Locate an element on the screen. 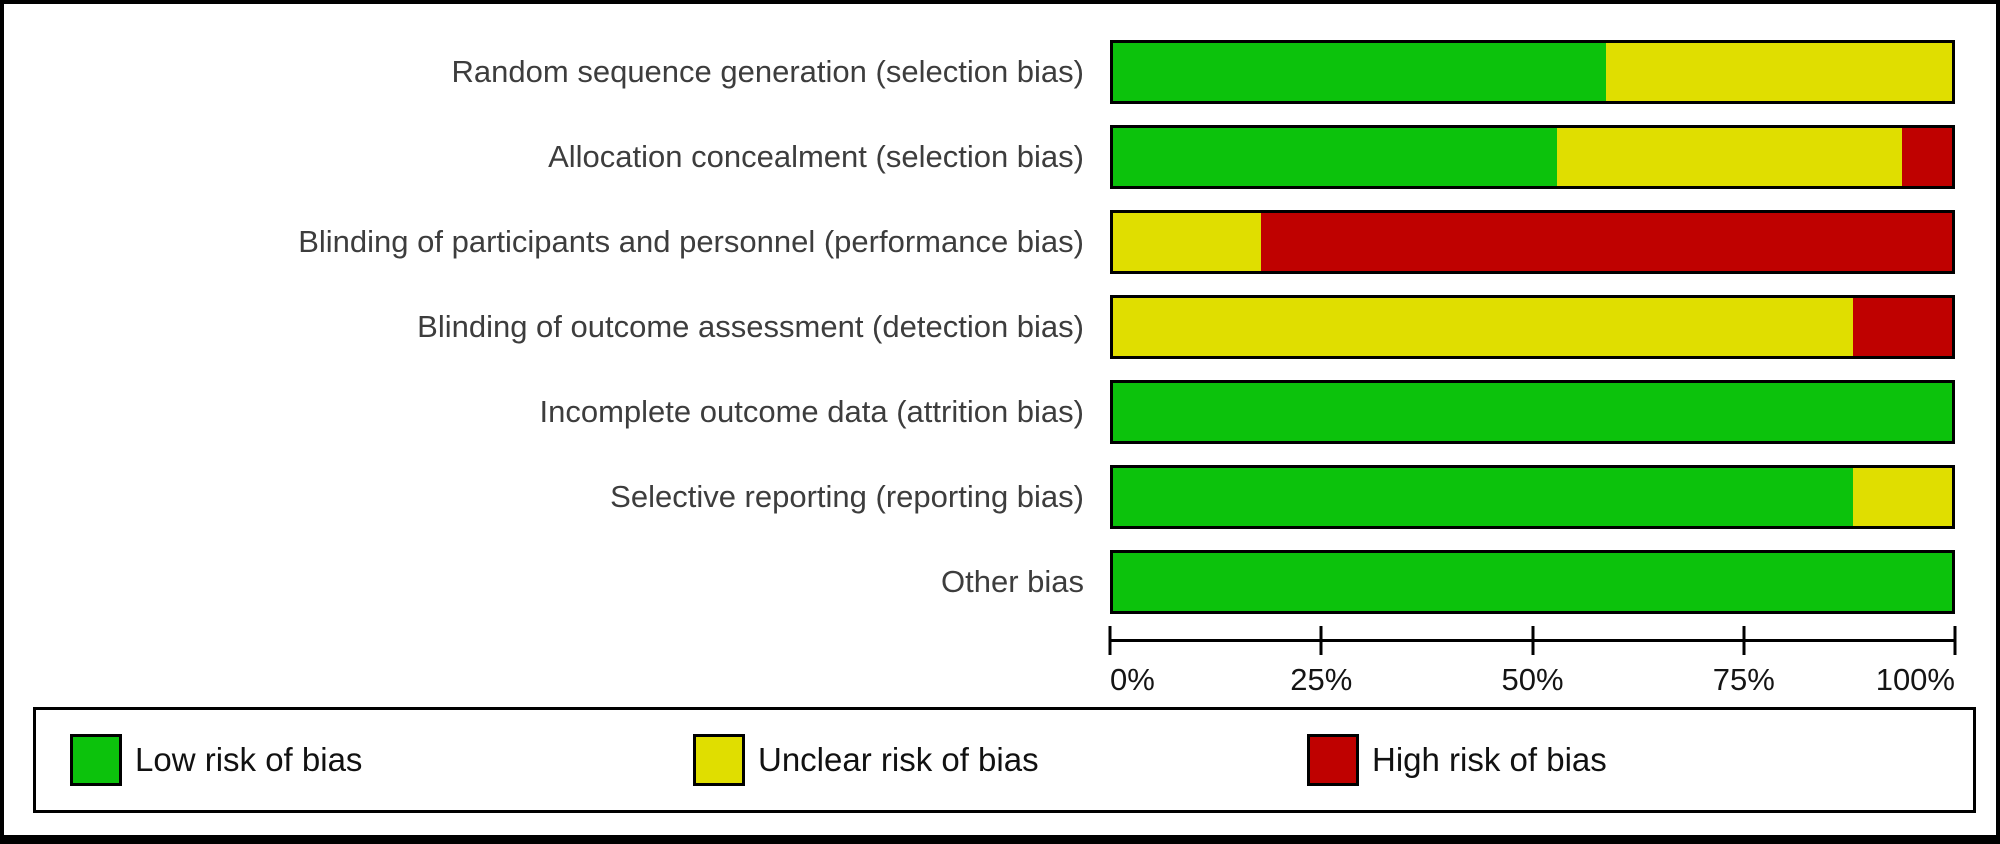 This screenshot has height=844, width=2000. legend-item-unclear-risk: Unclear risk of bias is located at coordinates (866, 760).